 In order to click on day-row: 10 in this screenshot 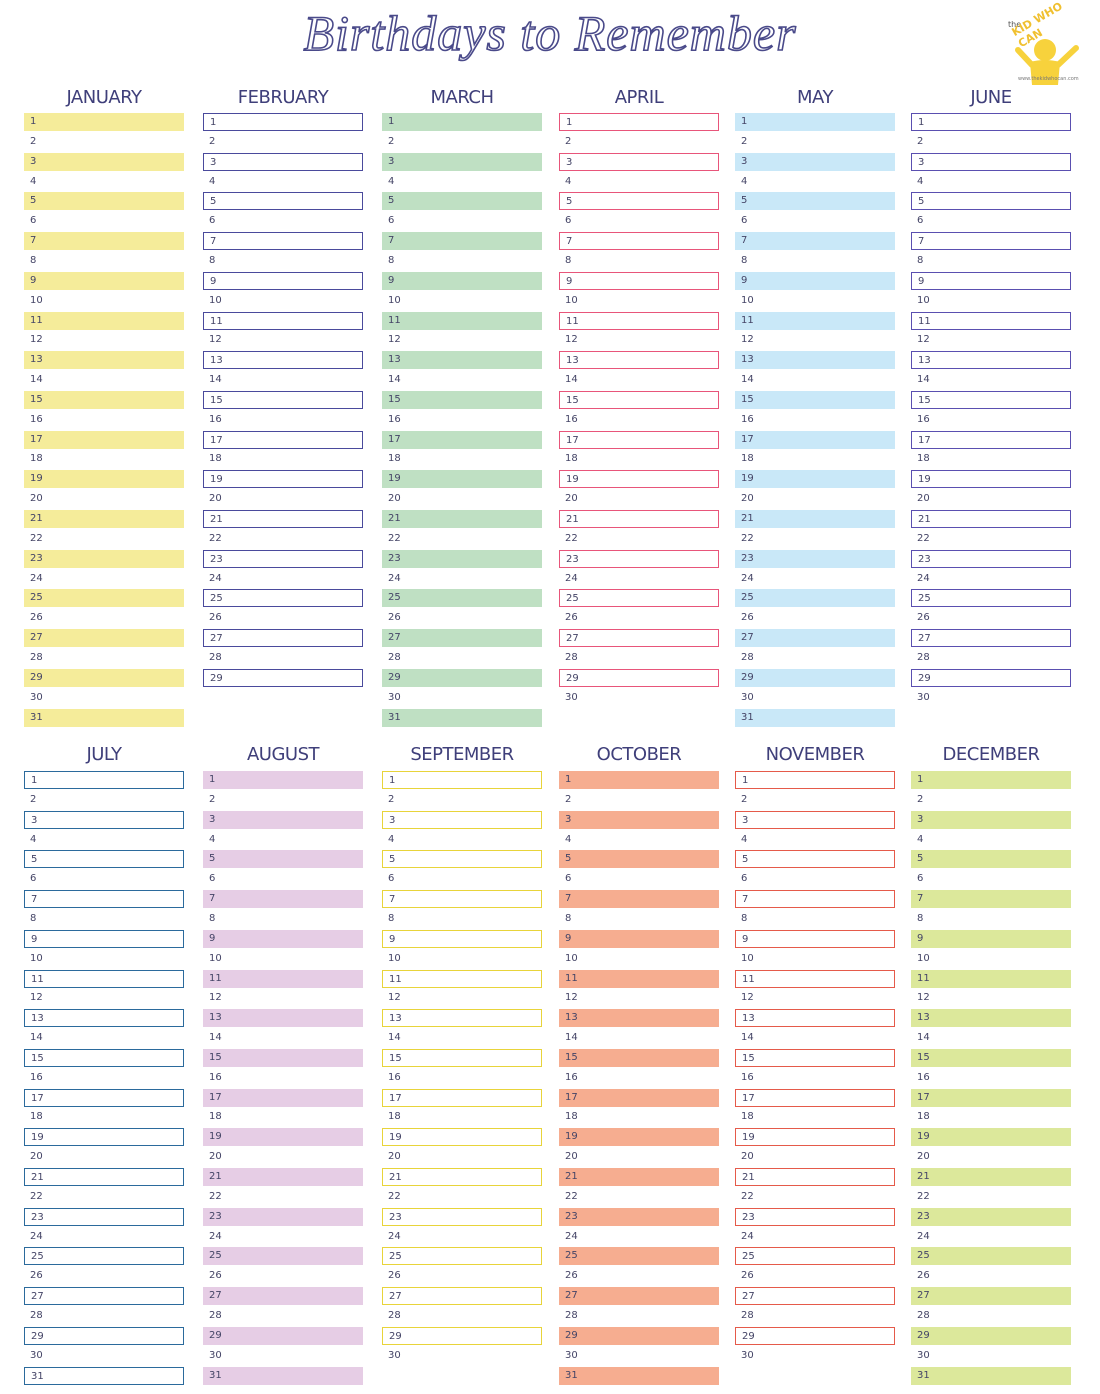, I will do `click(394, 300)`.